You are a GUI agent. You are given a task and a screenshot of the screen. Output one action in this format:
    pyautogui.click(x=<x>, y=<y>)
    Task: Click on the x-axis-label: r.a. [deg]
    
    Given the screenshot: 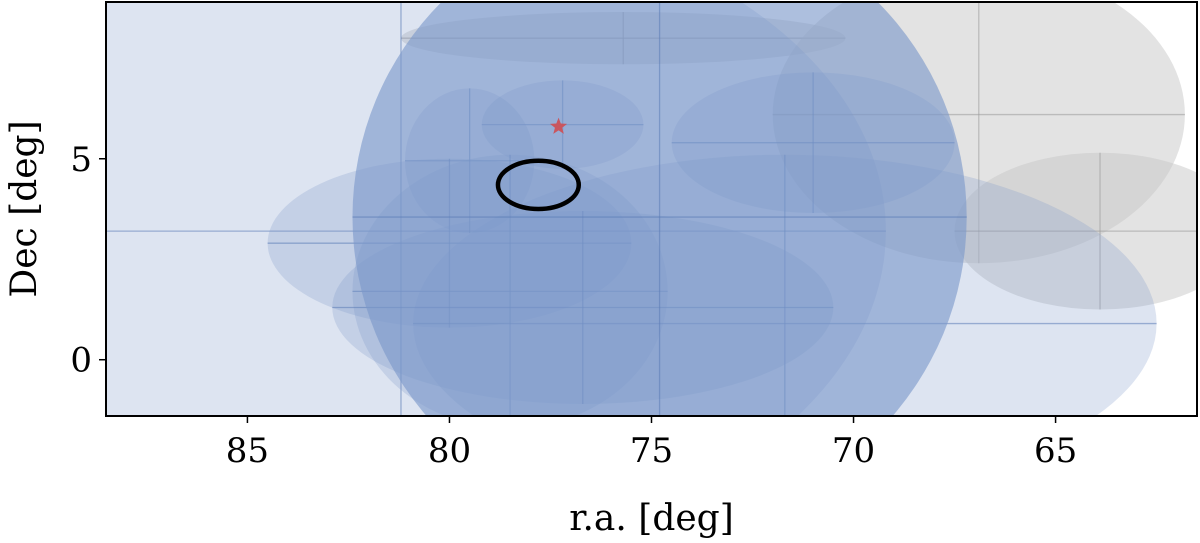 What is the action you would take?
    pyautogui.click(x=651, y=518)
    